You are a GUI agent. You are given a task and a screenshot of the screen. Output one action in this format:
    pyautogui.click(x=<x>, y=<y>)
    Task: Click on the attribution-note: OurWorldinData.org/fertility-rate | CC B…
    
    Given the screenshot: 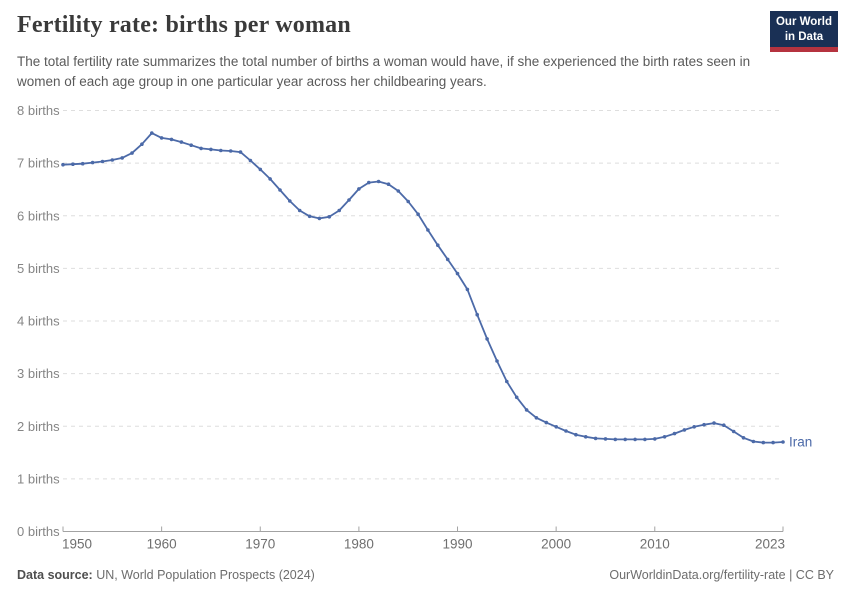 What is the action you would take?
    pyautogui.click(x=721, y=575)
    